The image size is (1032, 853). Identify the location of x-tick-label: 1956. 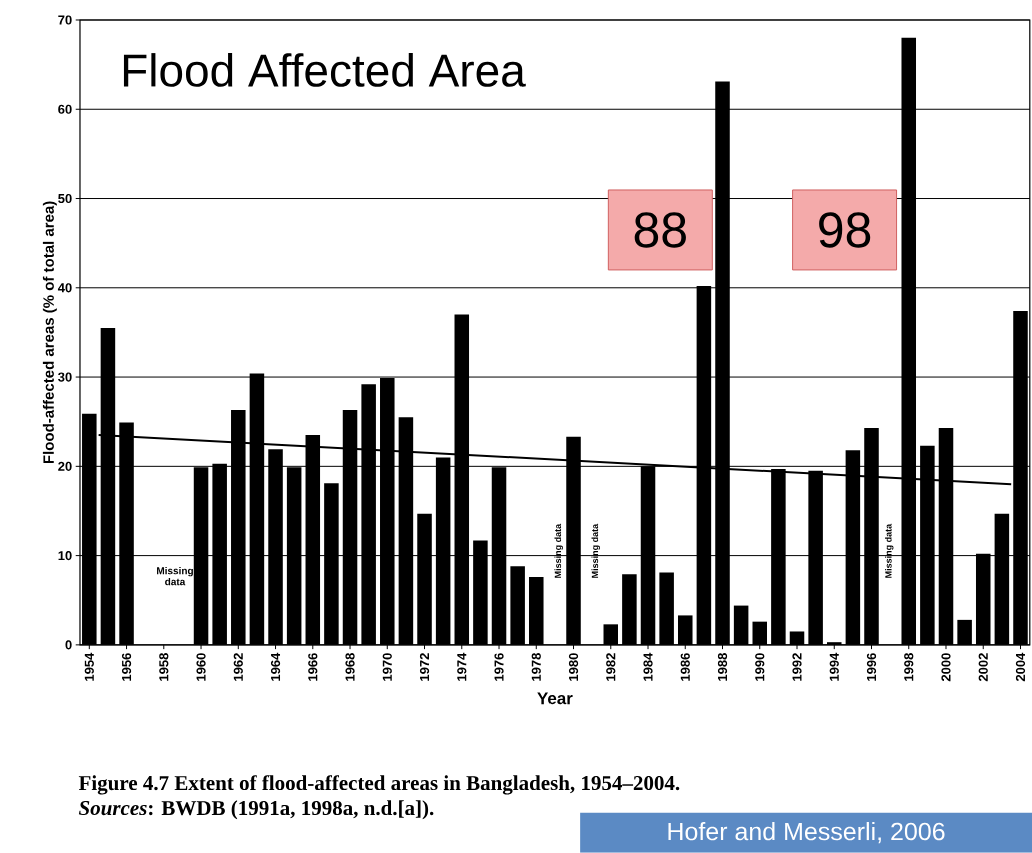
(126, 667).